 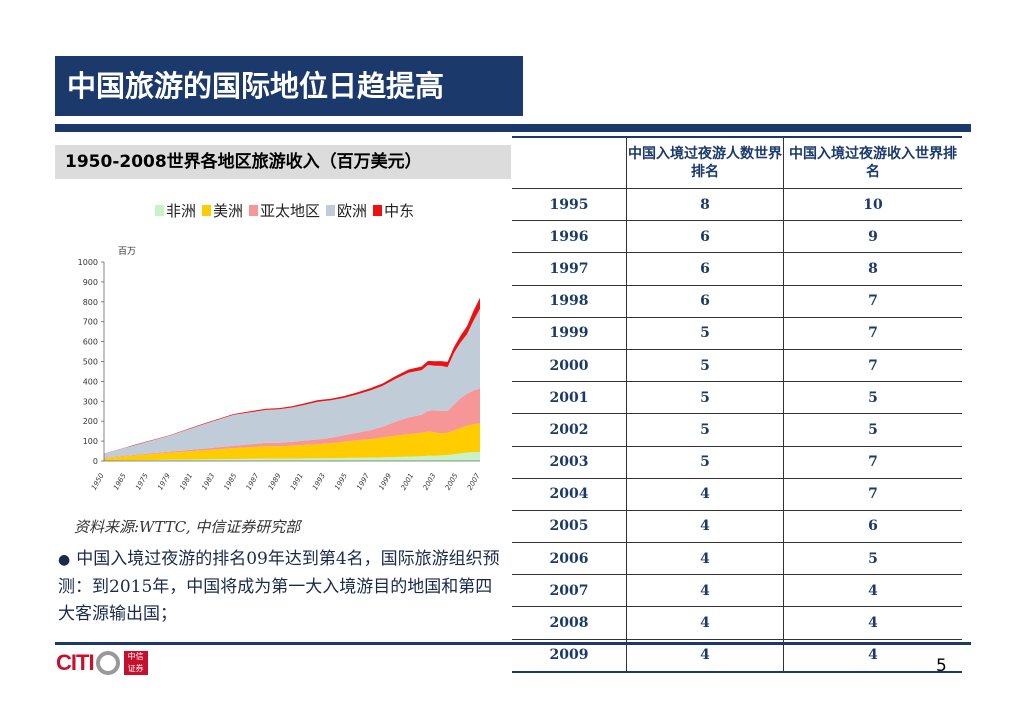 What do you see at coordinates (569, 162) in the screenshot?
I see `header-year` at bounding box center [569, 162].